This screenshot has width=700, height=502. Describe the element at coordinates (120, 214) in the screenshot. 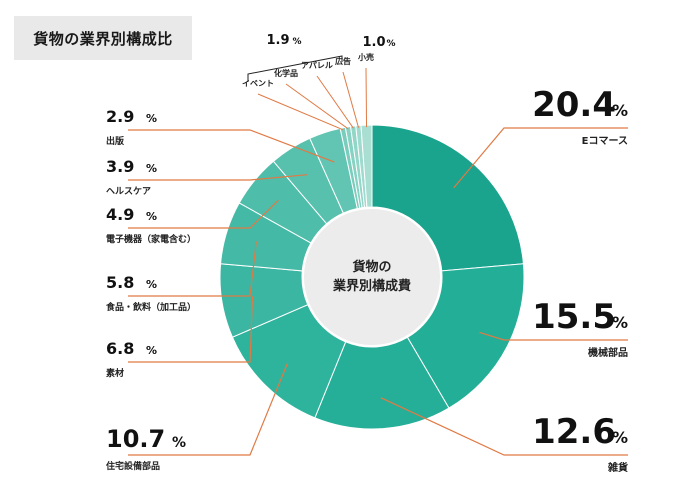

I see `slice-value: 4.9` at that location.